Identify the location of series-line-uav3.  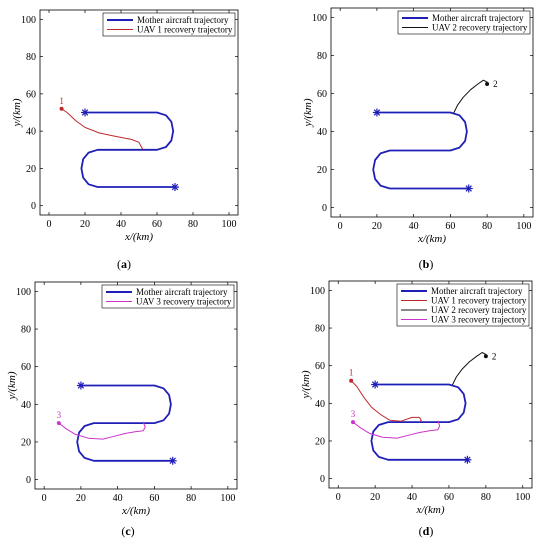
(102, 430).